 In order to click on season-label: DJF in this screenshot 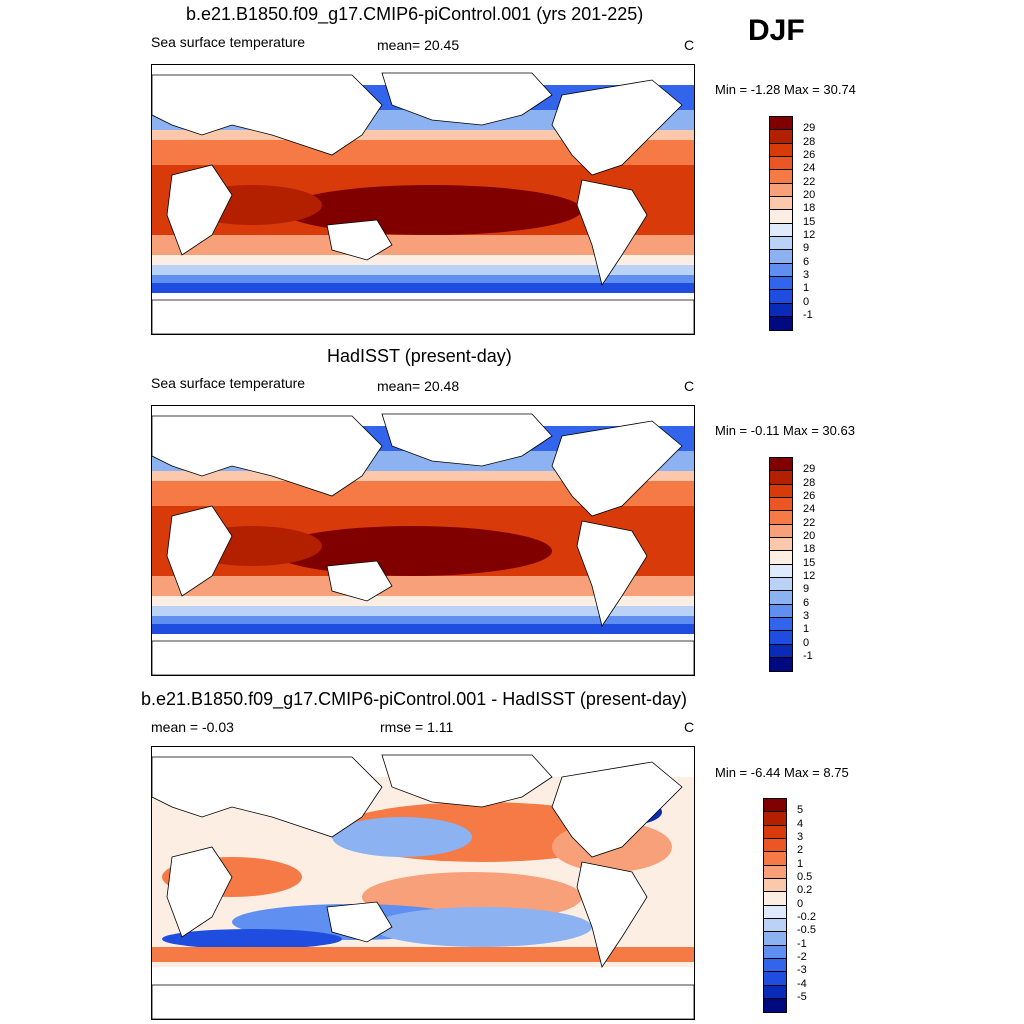, I will do `click(776, 30)`.